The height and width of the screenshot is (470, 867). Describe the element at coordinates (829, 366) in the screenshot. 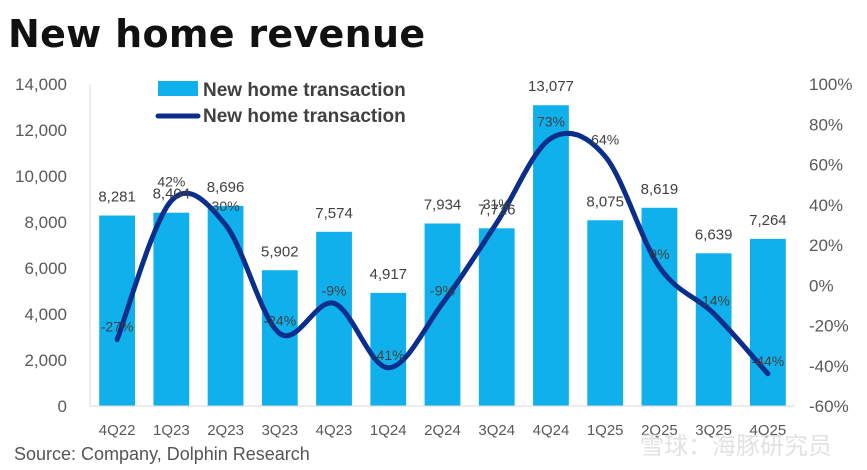

I see `y-right-tick-label: -40%` at that location.